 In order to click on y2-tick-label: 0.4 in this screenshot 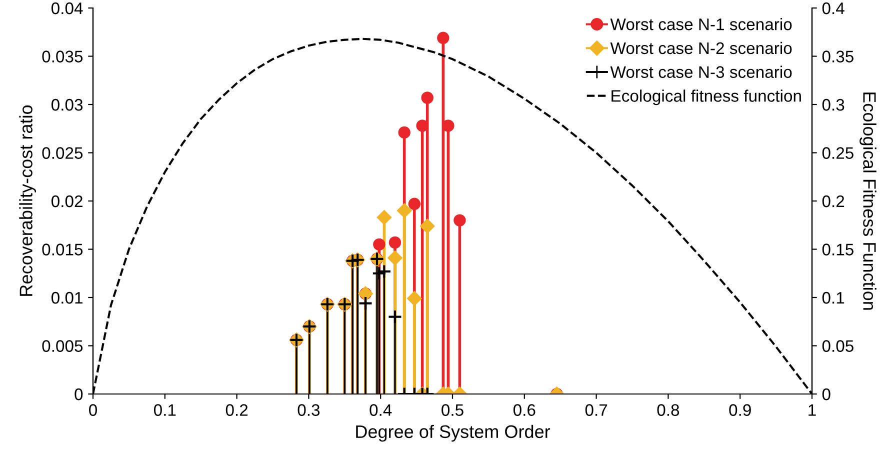, I will do `click(833, 8)`.